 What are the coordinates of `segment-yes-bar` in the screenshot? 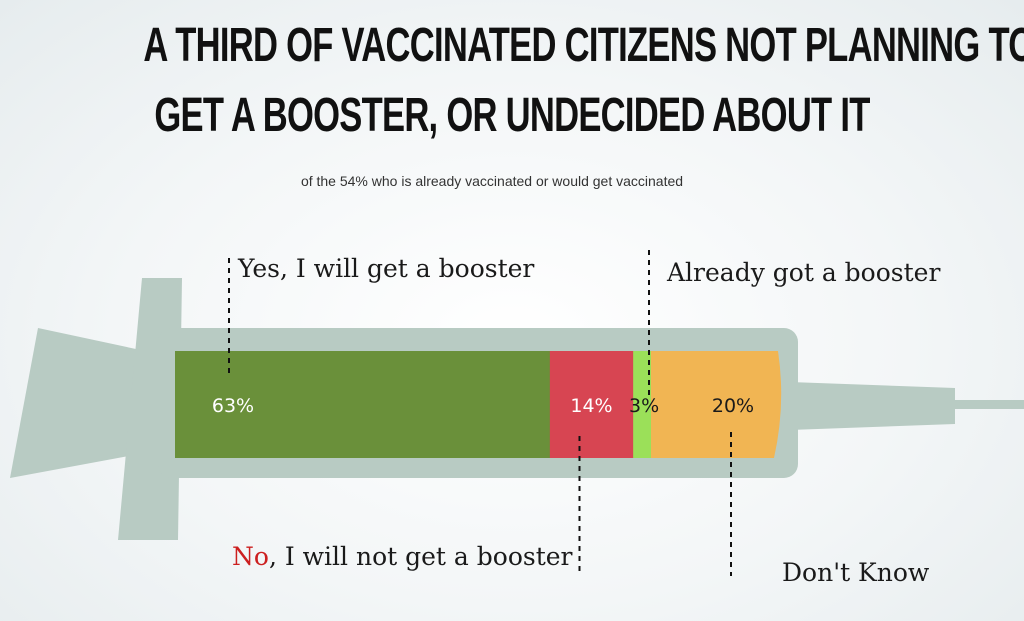 It's located at (363, 404).